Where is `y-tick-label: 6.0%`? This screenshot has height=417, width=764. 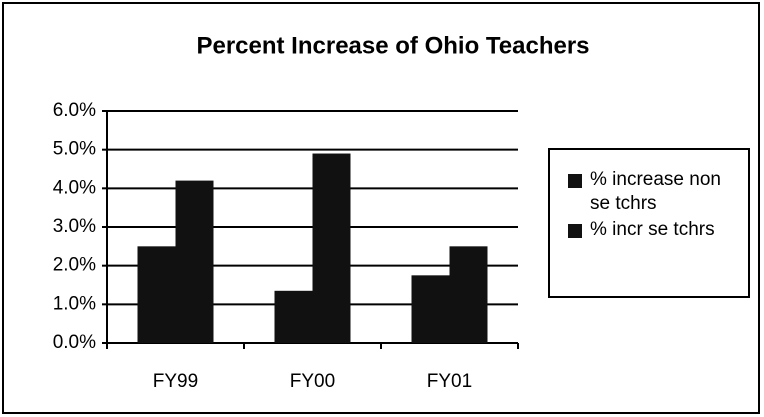 y-tick-label: 6.0% is located at coordinates (74, 110).